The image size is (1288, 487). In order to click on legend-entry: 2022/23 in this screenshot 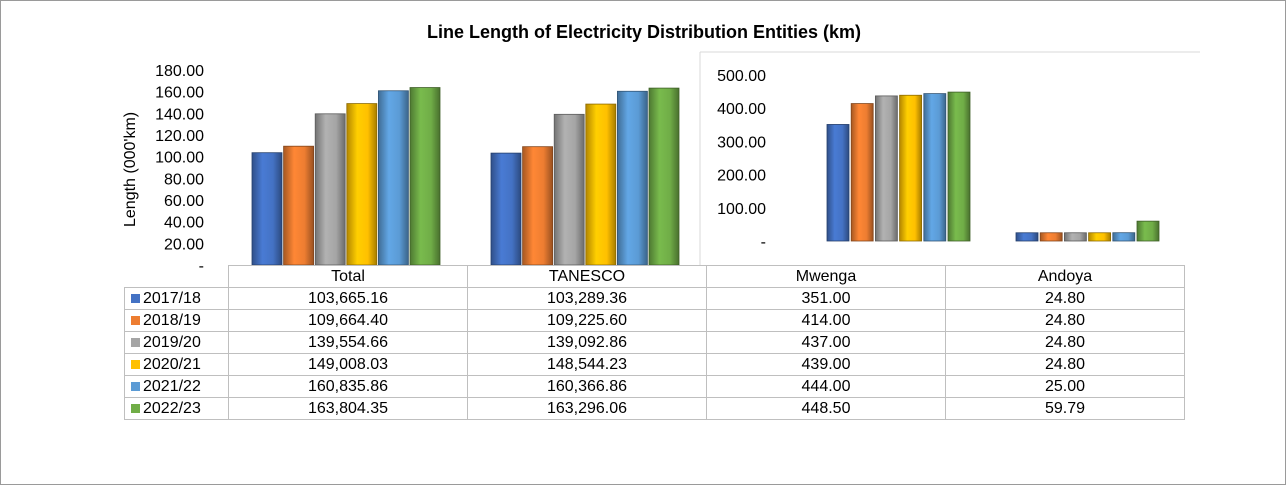, I will do `click(176, 408)`.